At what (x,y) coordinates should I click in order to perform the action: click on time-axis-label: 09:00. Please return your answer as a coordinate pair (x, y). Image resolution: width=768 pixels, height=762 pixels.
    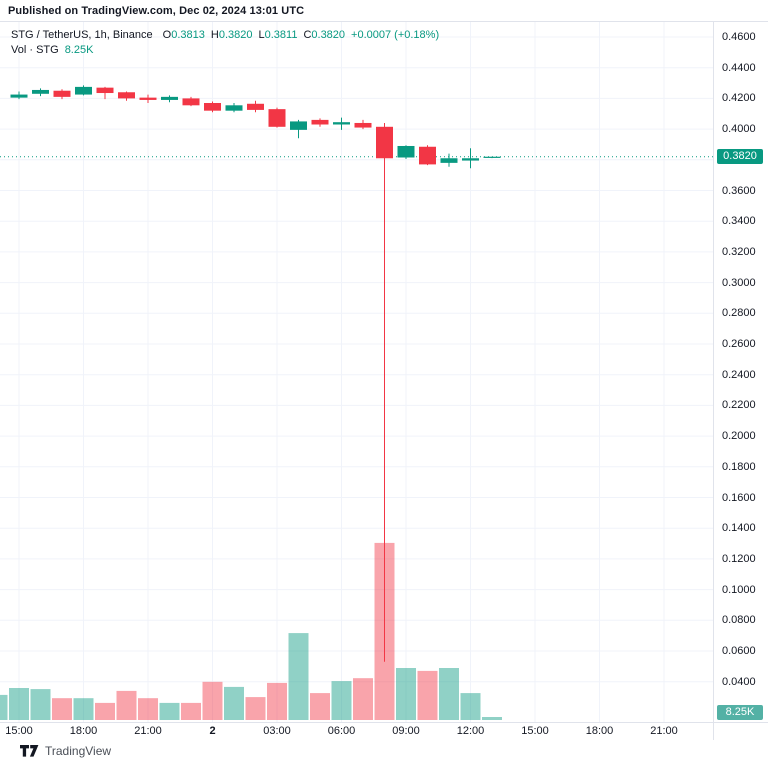
    Looking at the image, I should click on (406, 731).